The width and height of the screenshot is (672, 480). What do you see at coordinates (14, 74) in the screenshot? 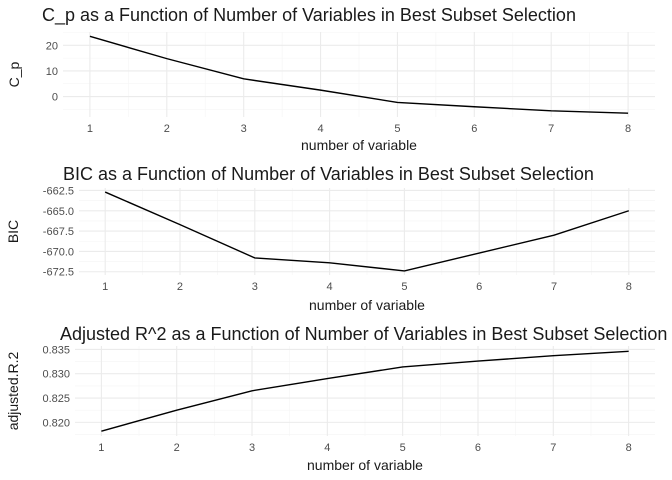
I see `y-axis-title: C_p` at bounding box center [14, 74].